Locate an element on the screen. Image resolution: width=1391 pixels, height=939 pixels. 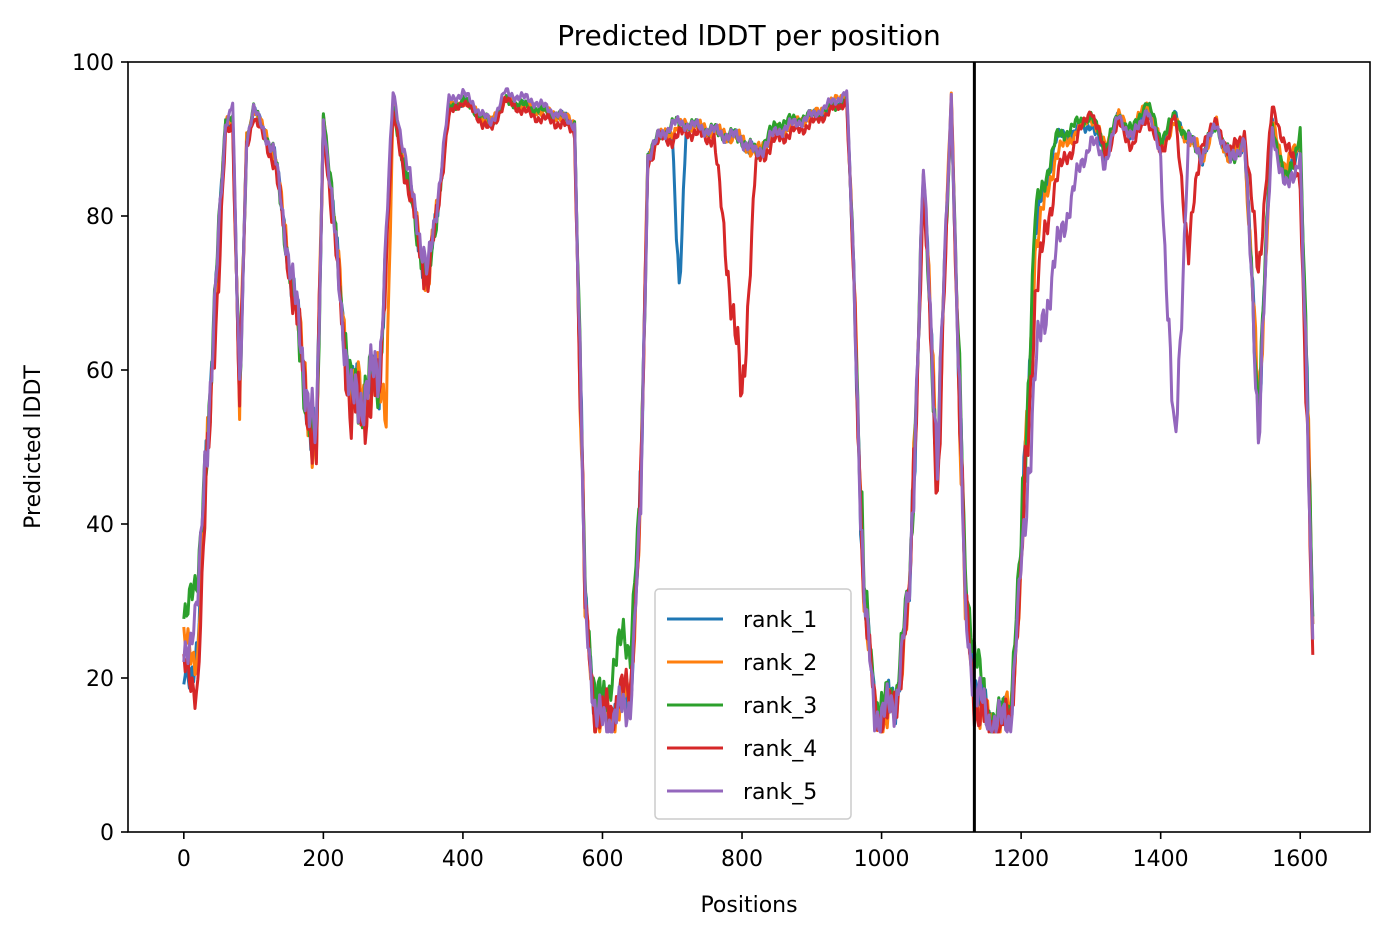
x-tick-label: 0 is located at coordinates (184, 859).